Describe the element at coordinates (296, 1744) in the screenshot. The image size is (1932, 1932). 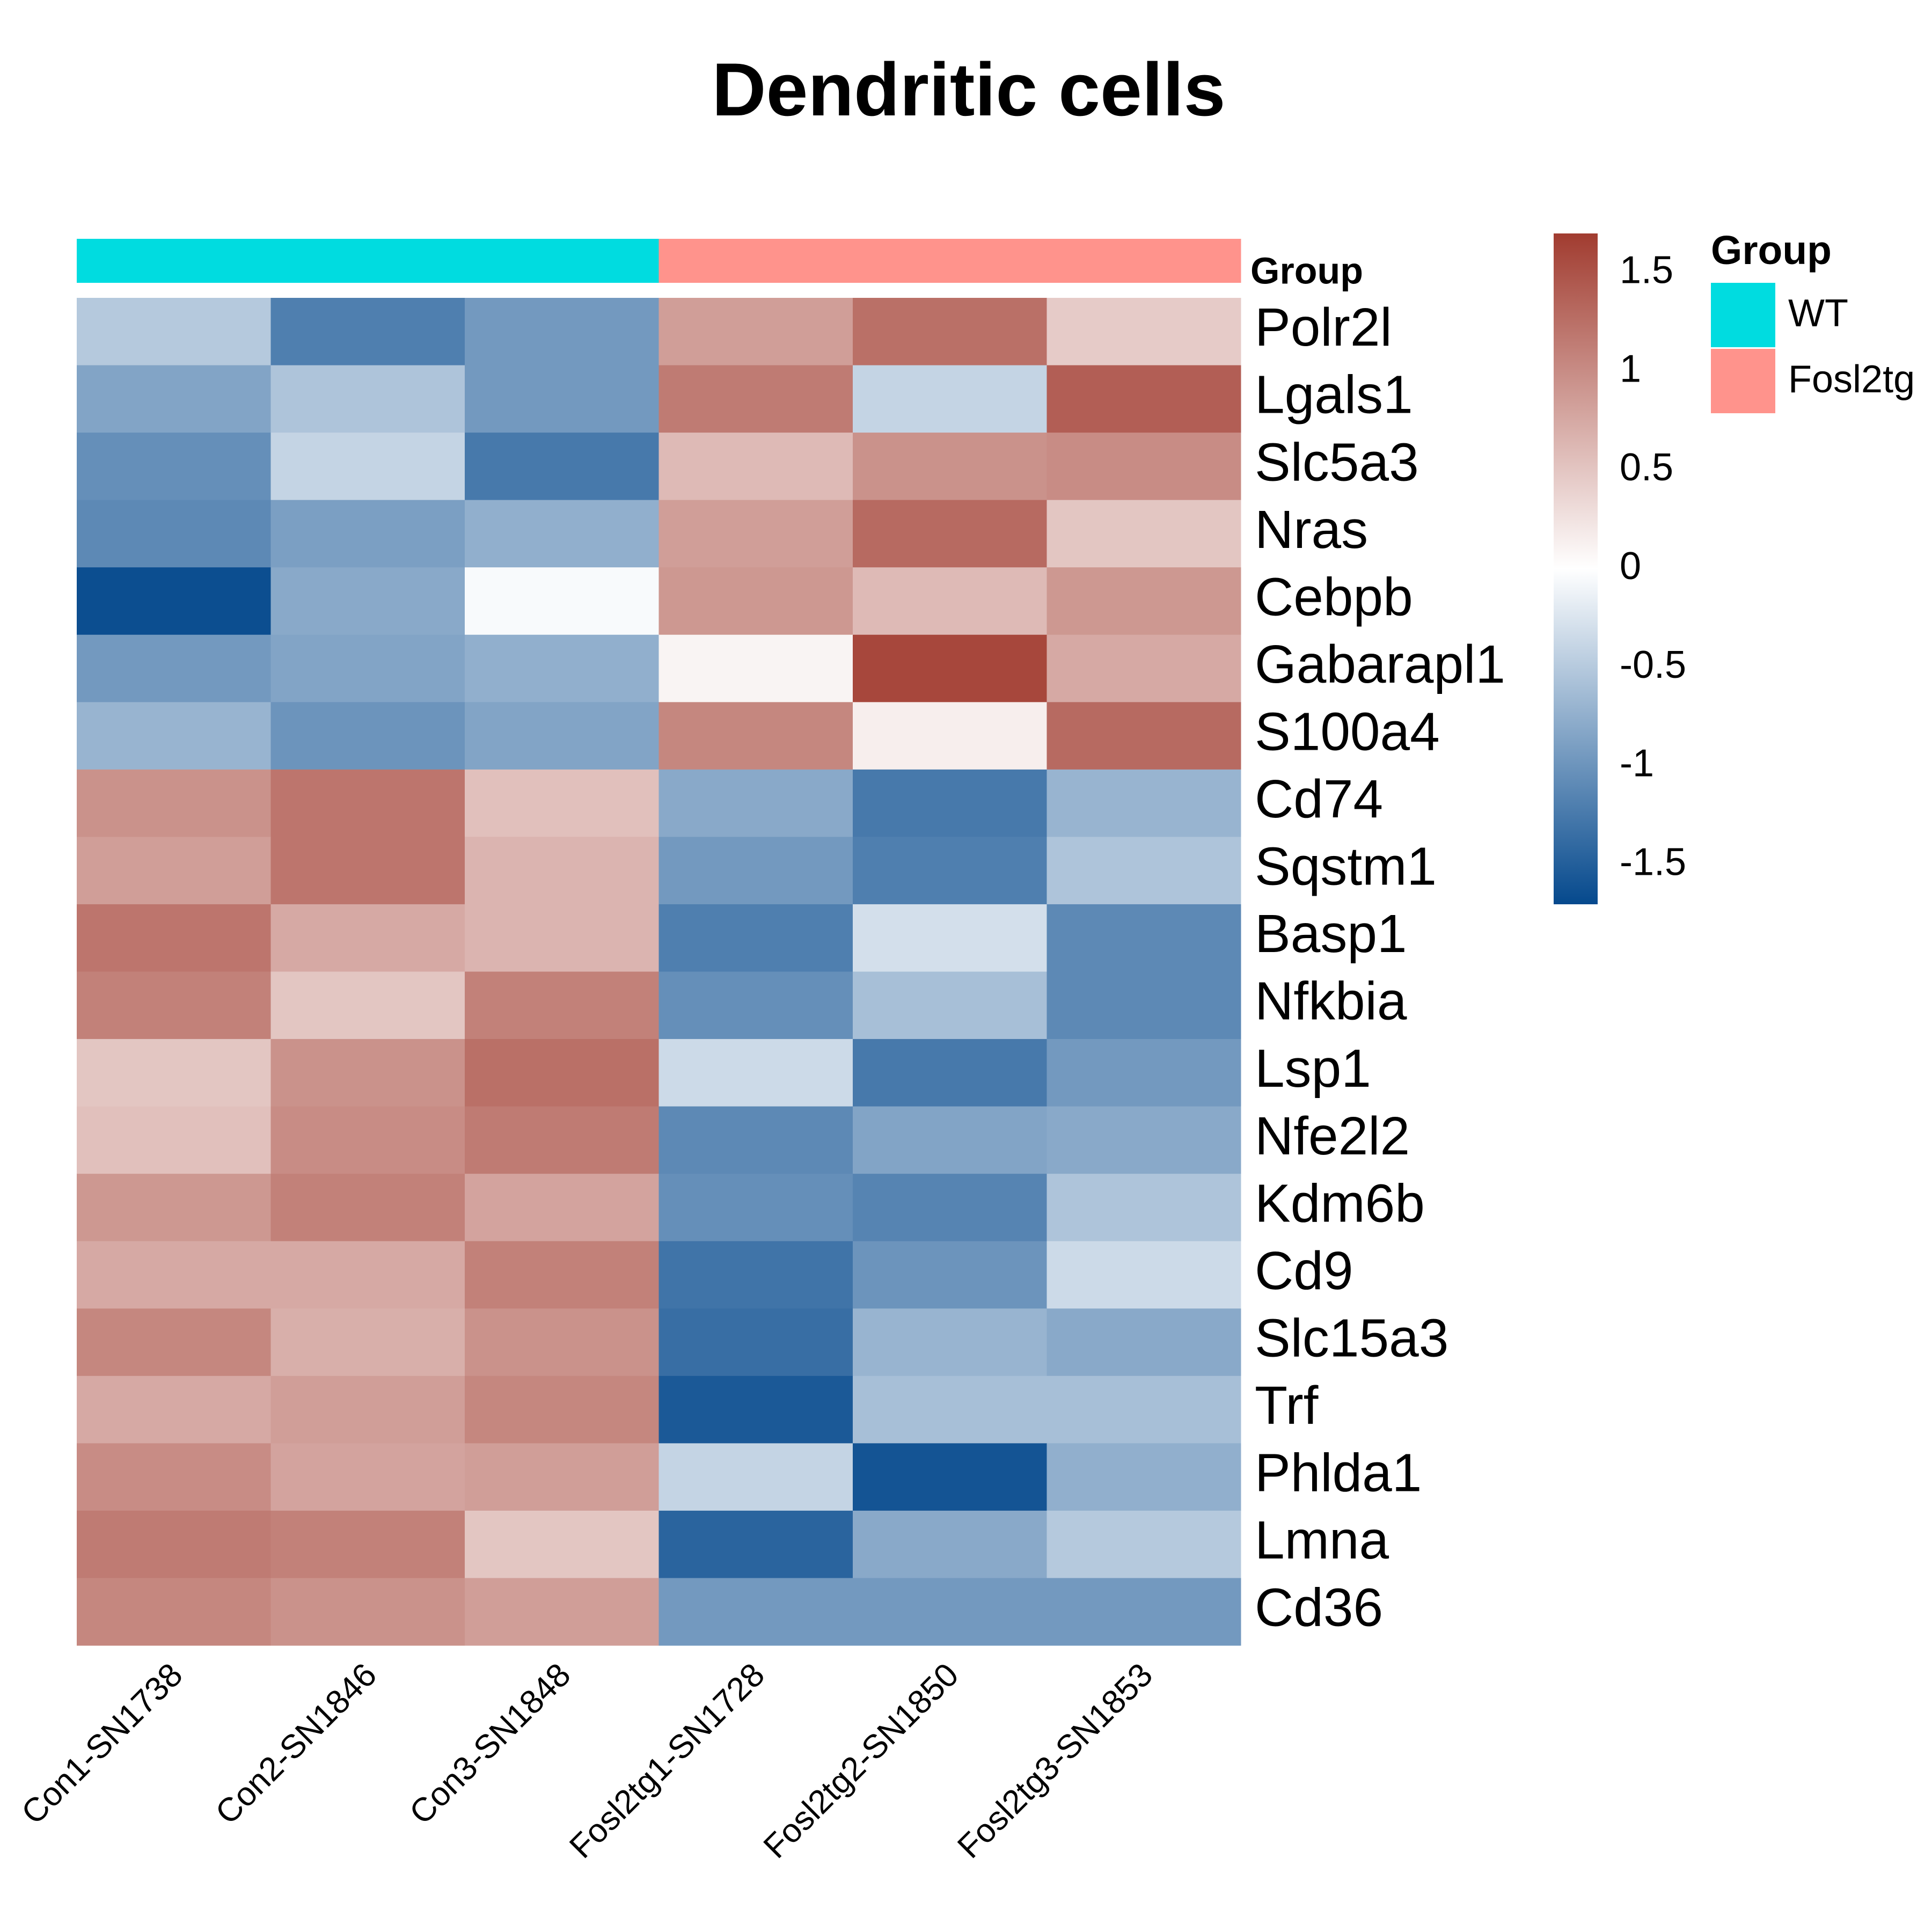
I see `column-label: Con2-SN1846` at that location.